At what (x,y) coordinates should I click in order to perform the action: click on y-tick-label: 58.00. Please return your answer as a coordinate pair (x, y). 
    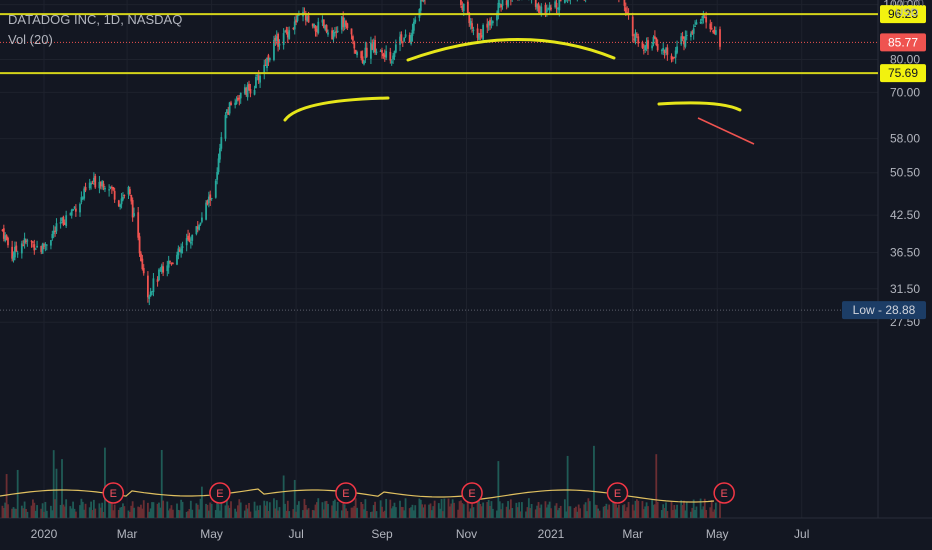
    Looking at the image, I should click on (905, 139).